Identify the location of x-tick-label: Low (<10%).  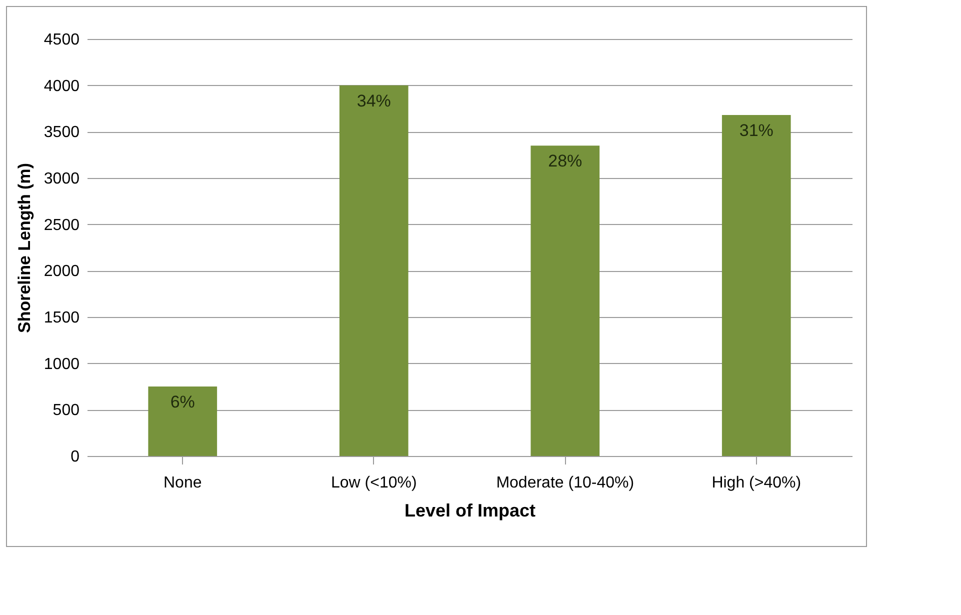
(373, 483).